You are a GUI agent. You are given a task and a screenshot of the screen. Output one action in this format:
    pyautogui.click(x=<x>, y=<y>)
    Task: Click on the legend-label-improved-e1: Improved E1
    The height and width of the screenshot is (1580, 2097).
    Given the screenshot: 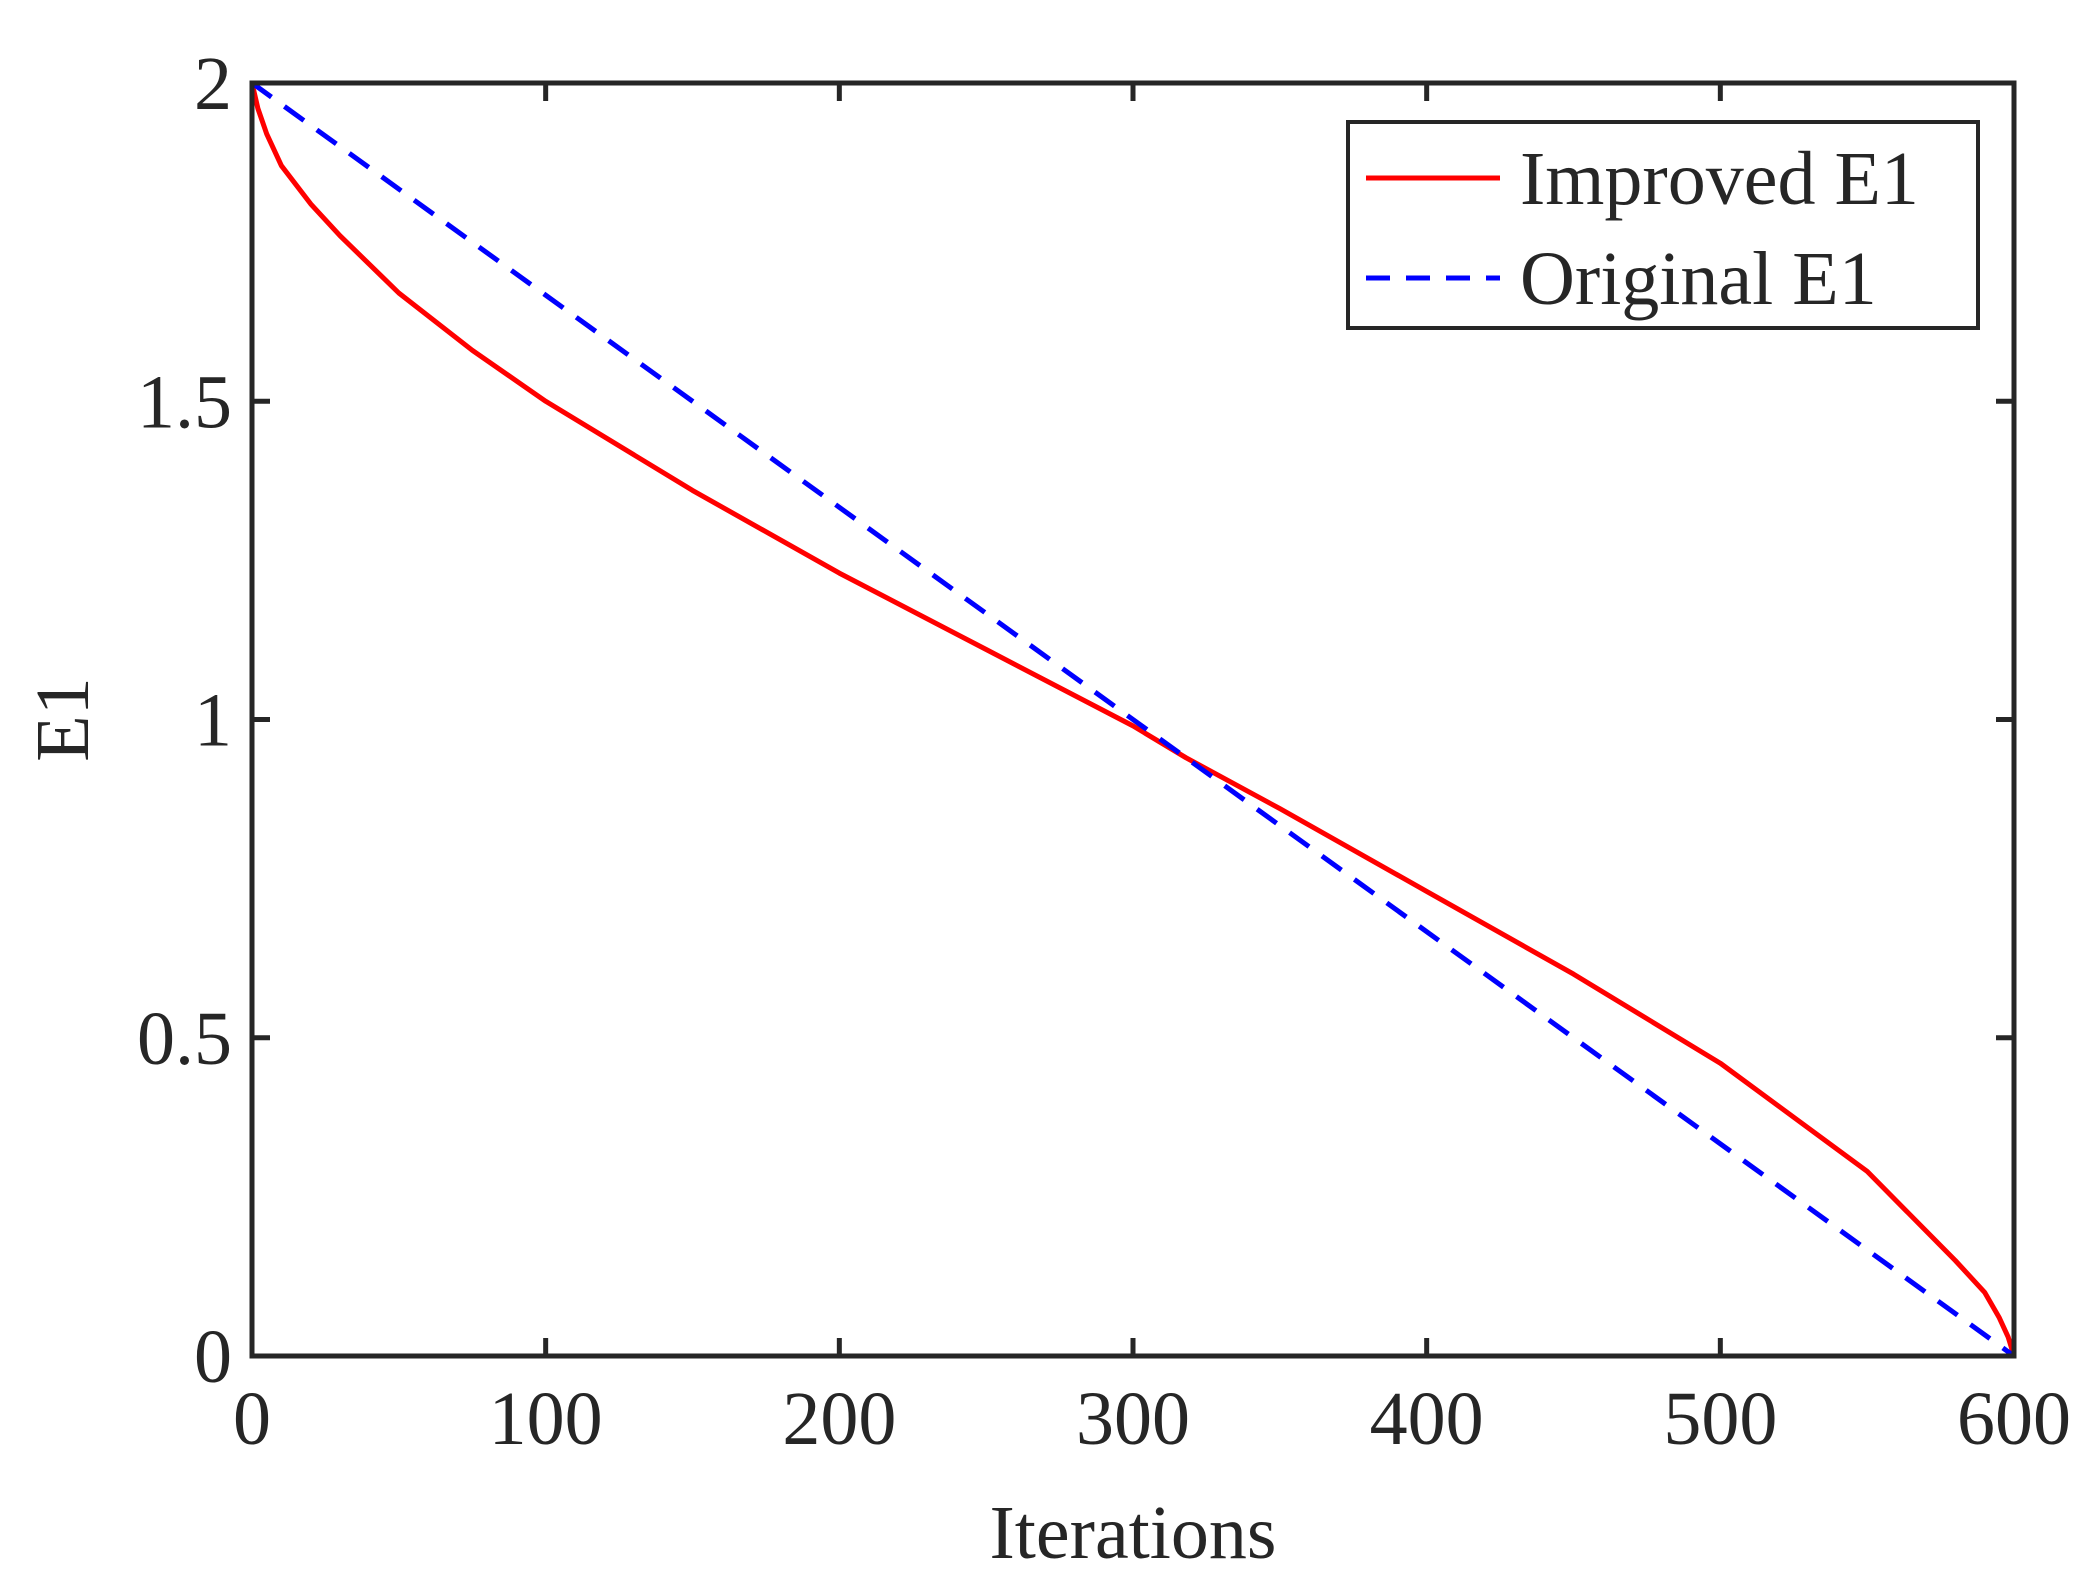 What is the action you would take?
    pyautogui.click(x=1719, y=179)
    